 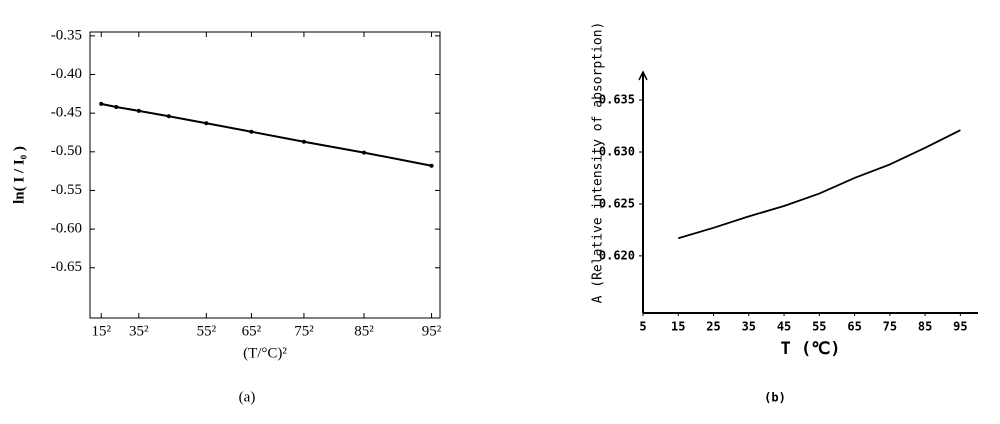 I want to click on x-tick-label: 55, so click(x=819, y=327).